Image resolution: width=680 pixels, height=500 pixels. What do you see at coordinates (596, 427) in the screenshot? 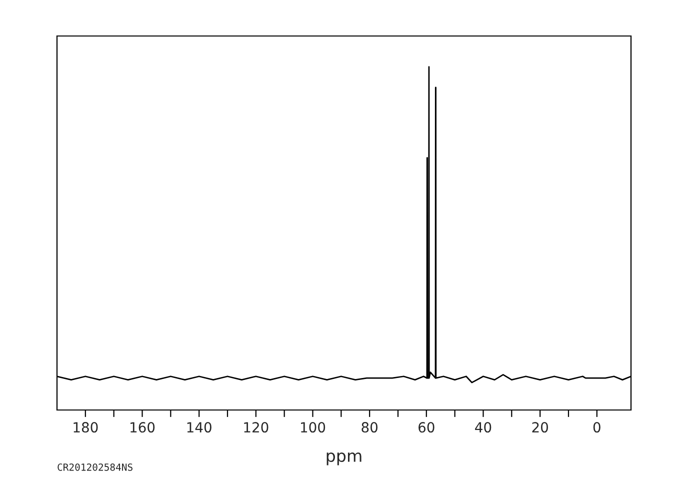
I see `x-tick-label: 0` at bounding box center [596, 427].